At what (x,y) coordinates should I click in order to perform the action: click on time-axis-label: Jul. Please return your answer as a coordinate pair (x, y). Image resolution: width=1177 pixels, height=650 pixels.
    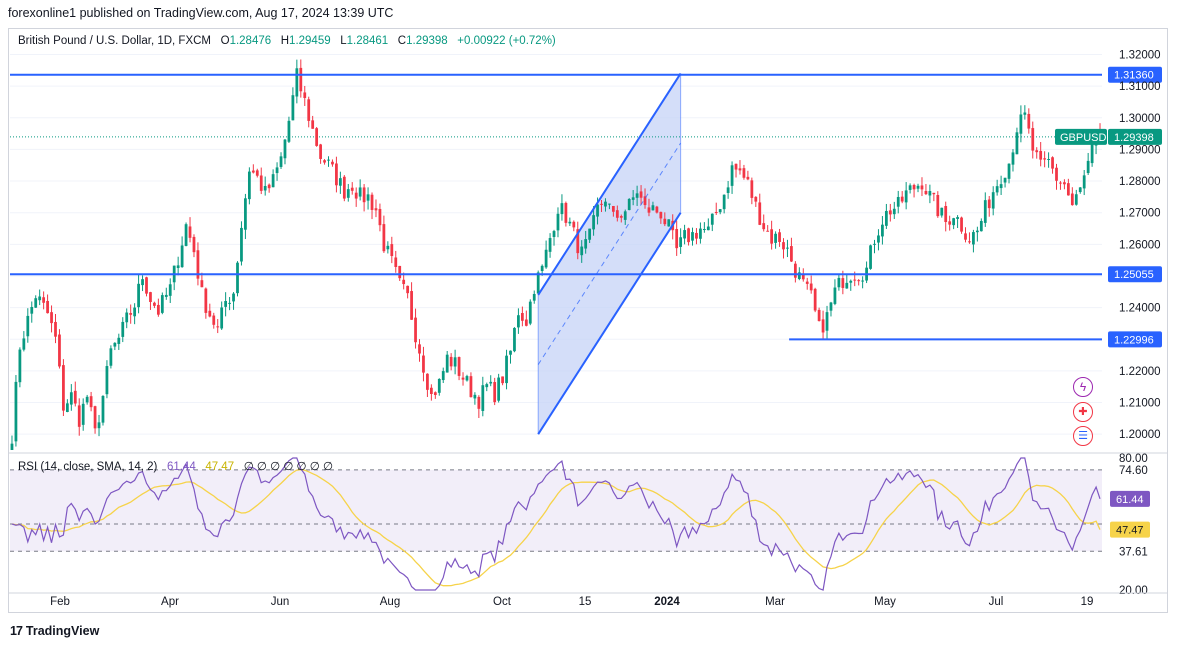
    Looking at the image, I should click on (996, 602).